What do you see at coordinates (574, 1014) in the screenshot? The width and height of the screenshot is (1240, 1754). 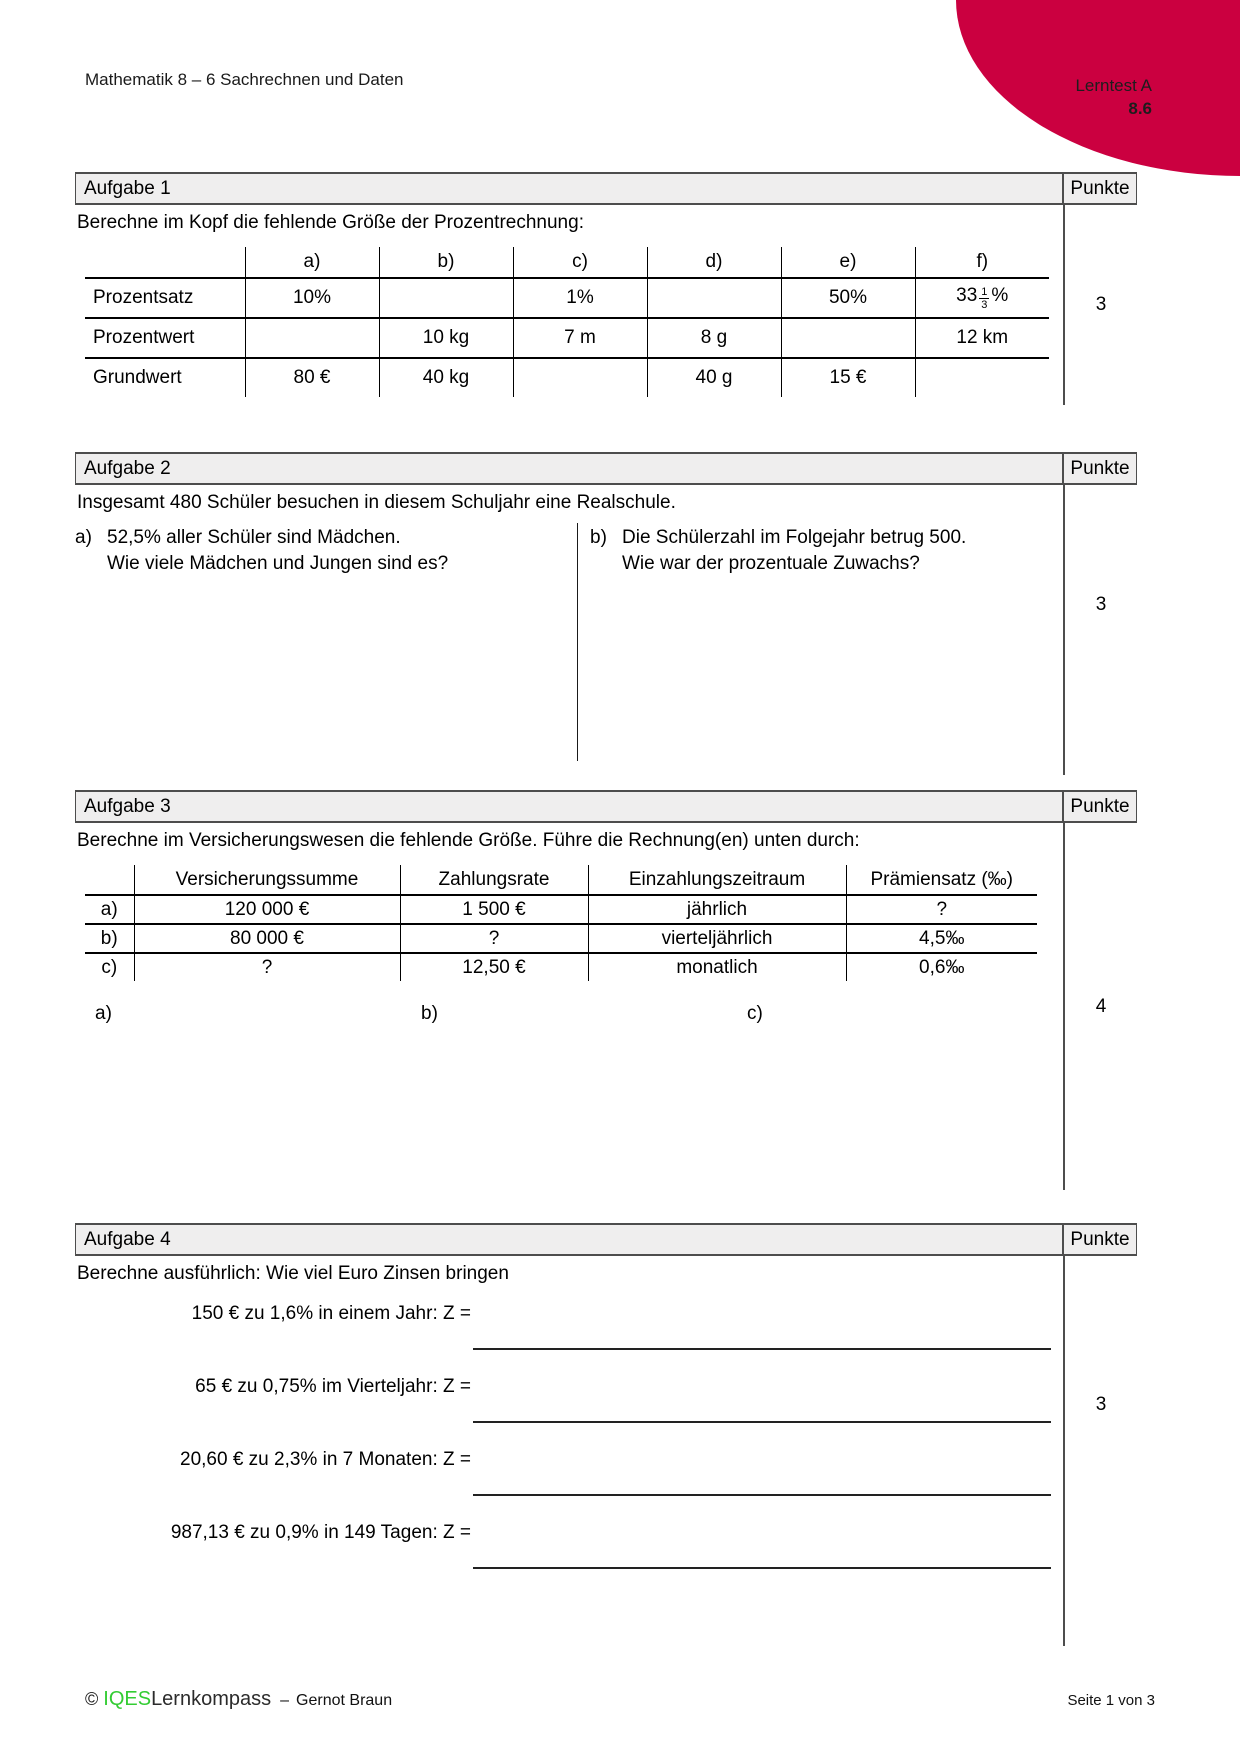 I see `task-3-work-area: a) b) c)` at bounding box center [574, 1014].